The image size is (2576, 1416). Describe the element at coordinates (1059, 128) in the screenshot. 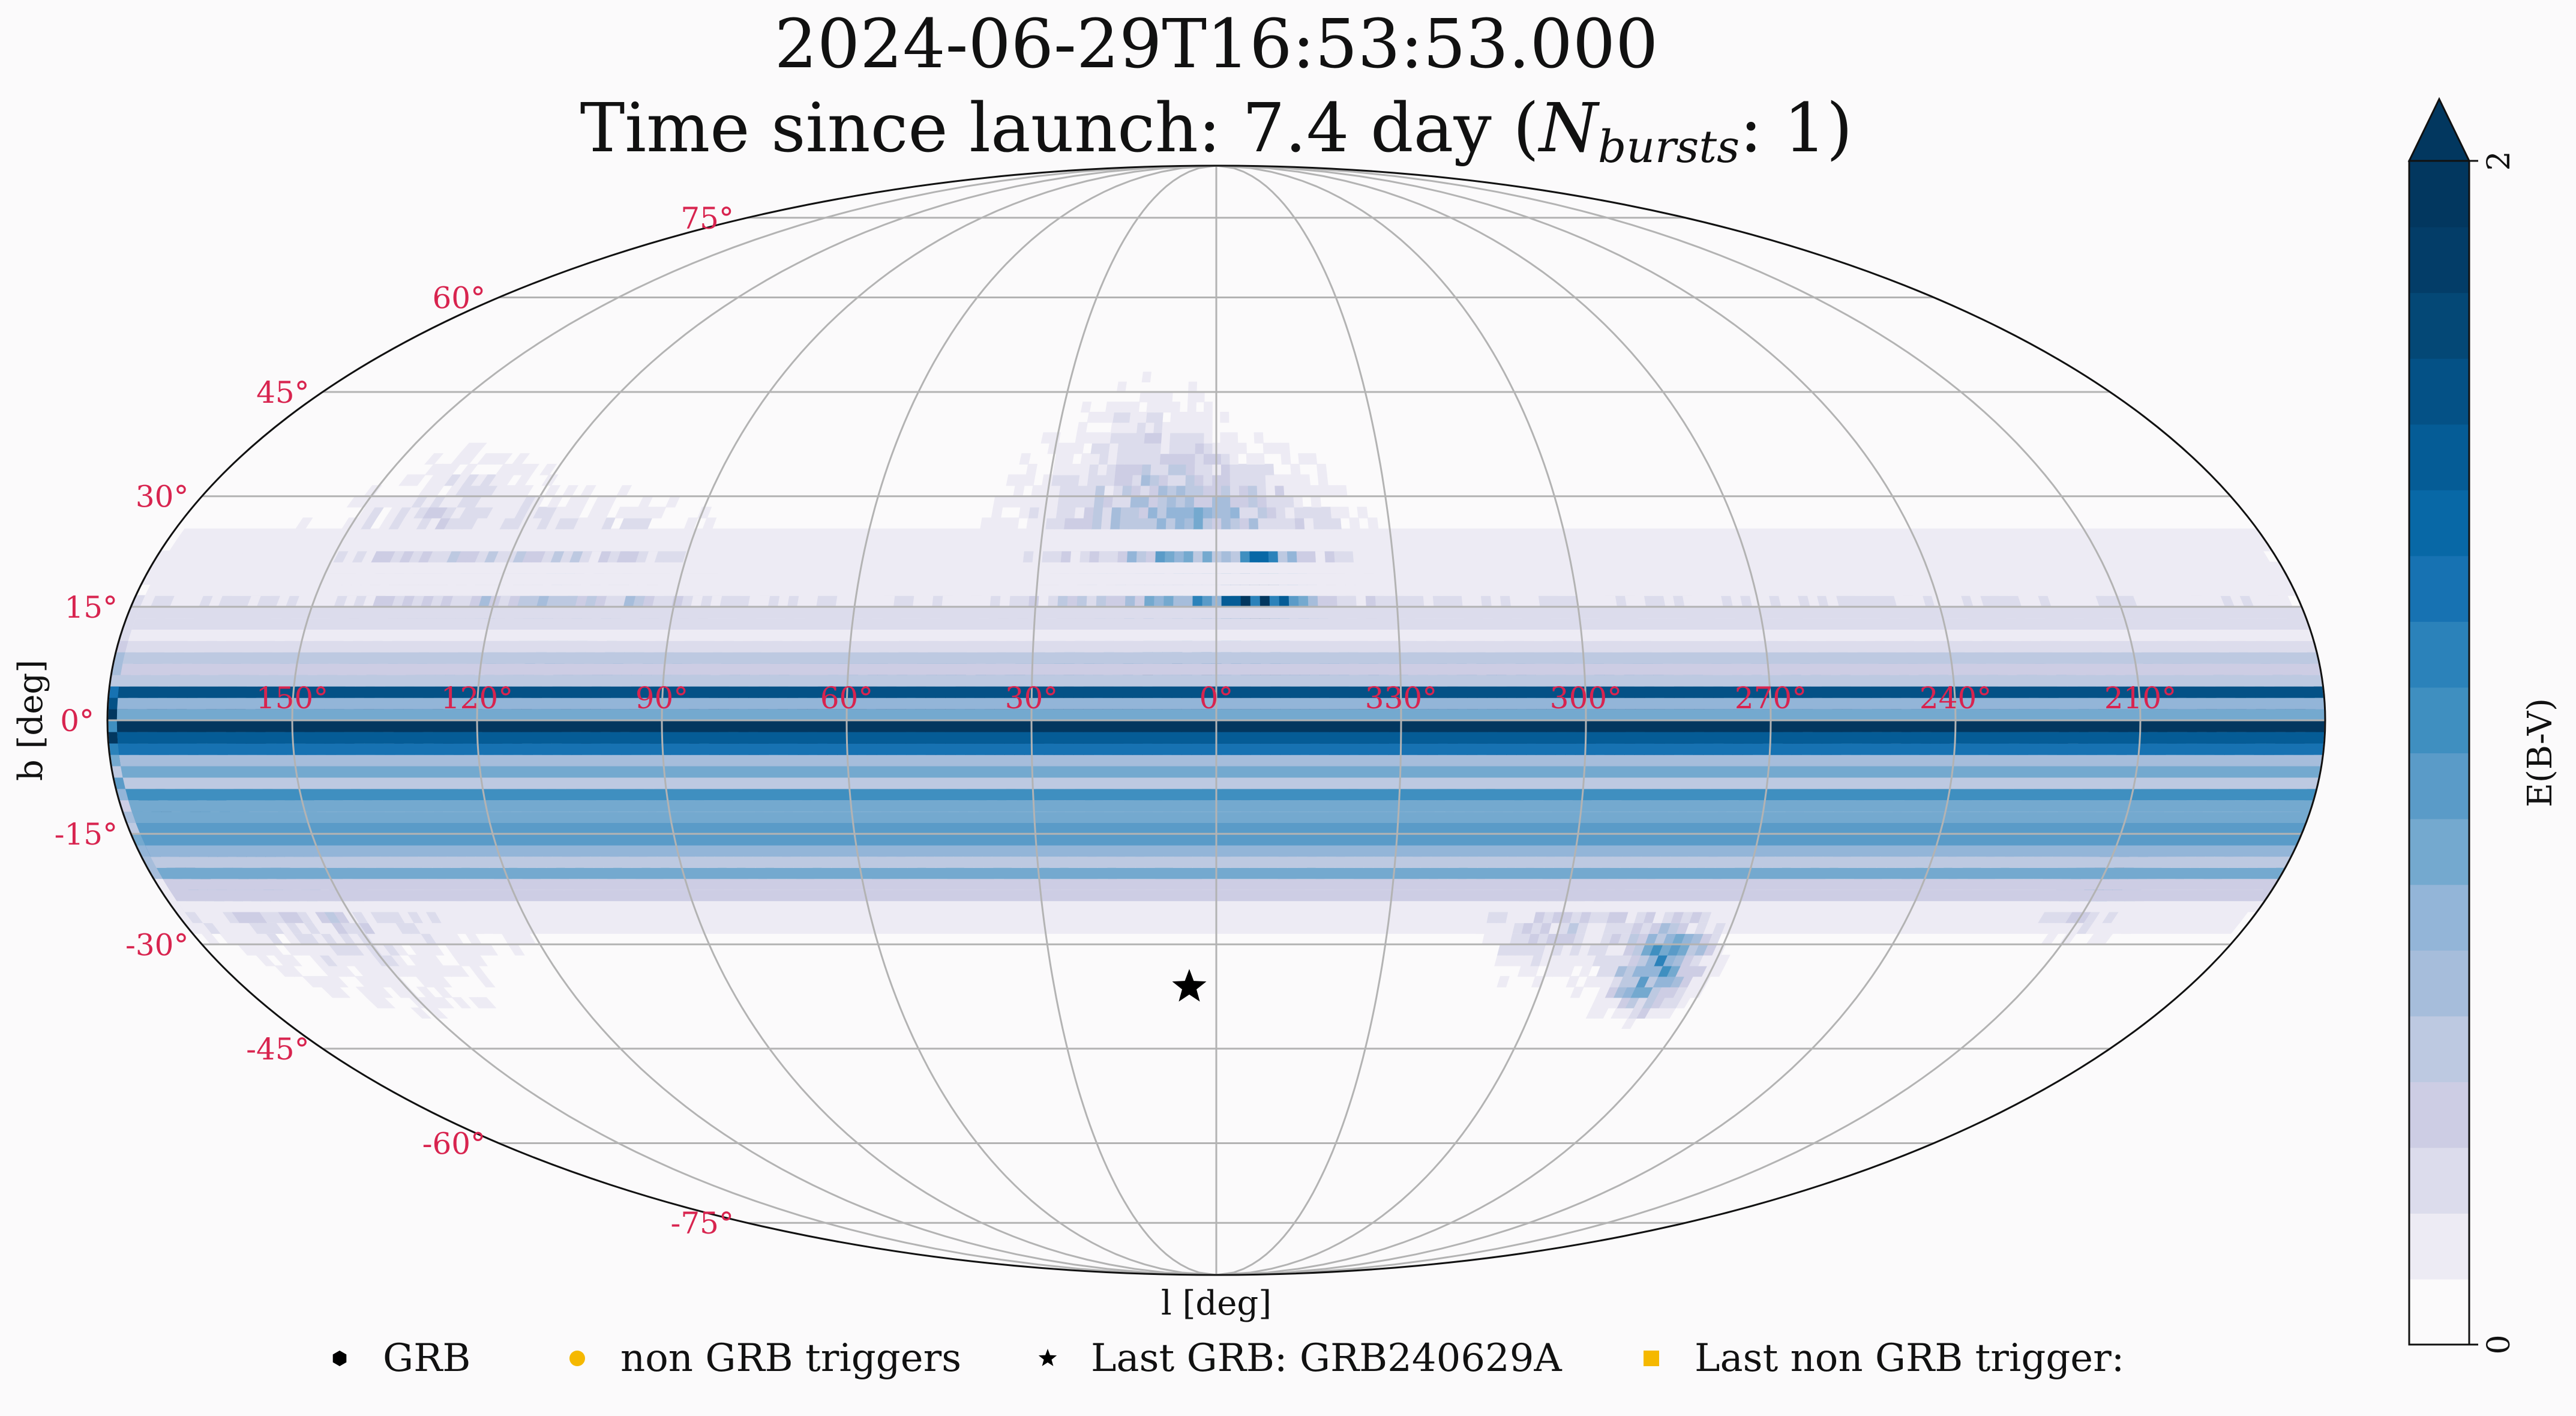

I see `title-launch-prefix: Time since launch: 7.4 day (` at that location.